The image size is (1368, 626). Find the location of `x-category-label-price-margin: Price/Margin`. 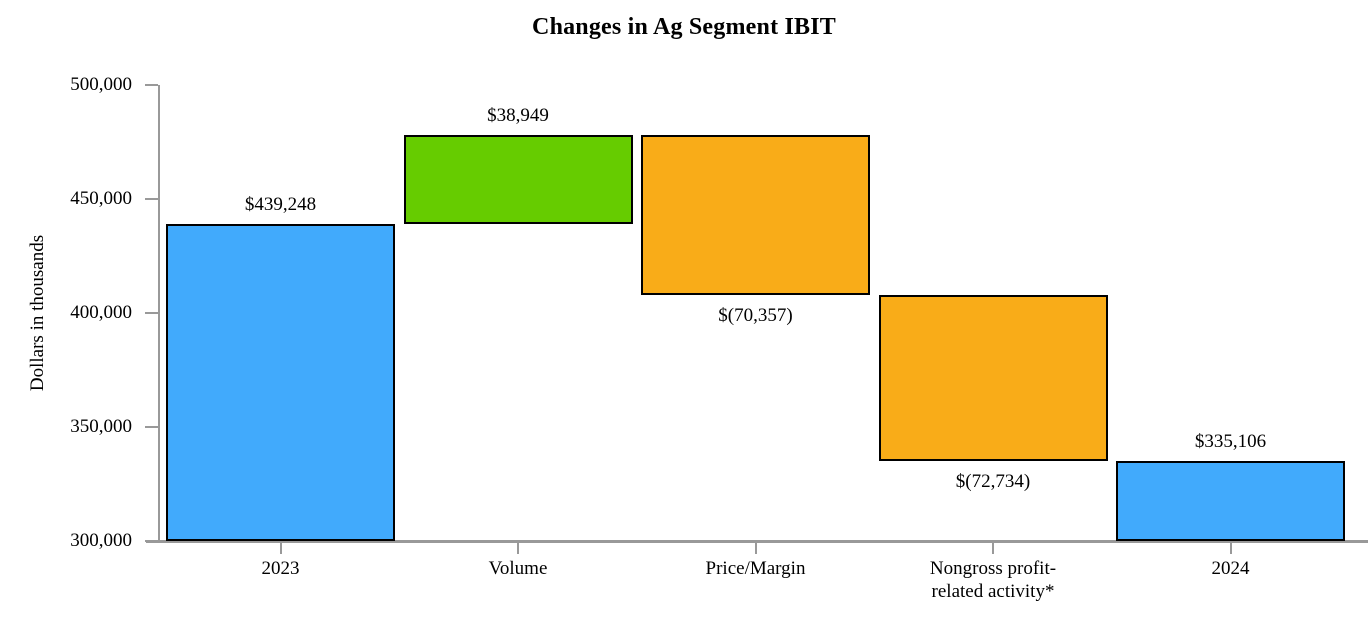

x-category-label-price-margin: Price/Margin is located at coordinates (756, 568).